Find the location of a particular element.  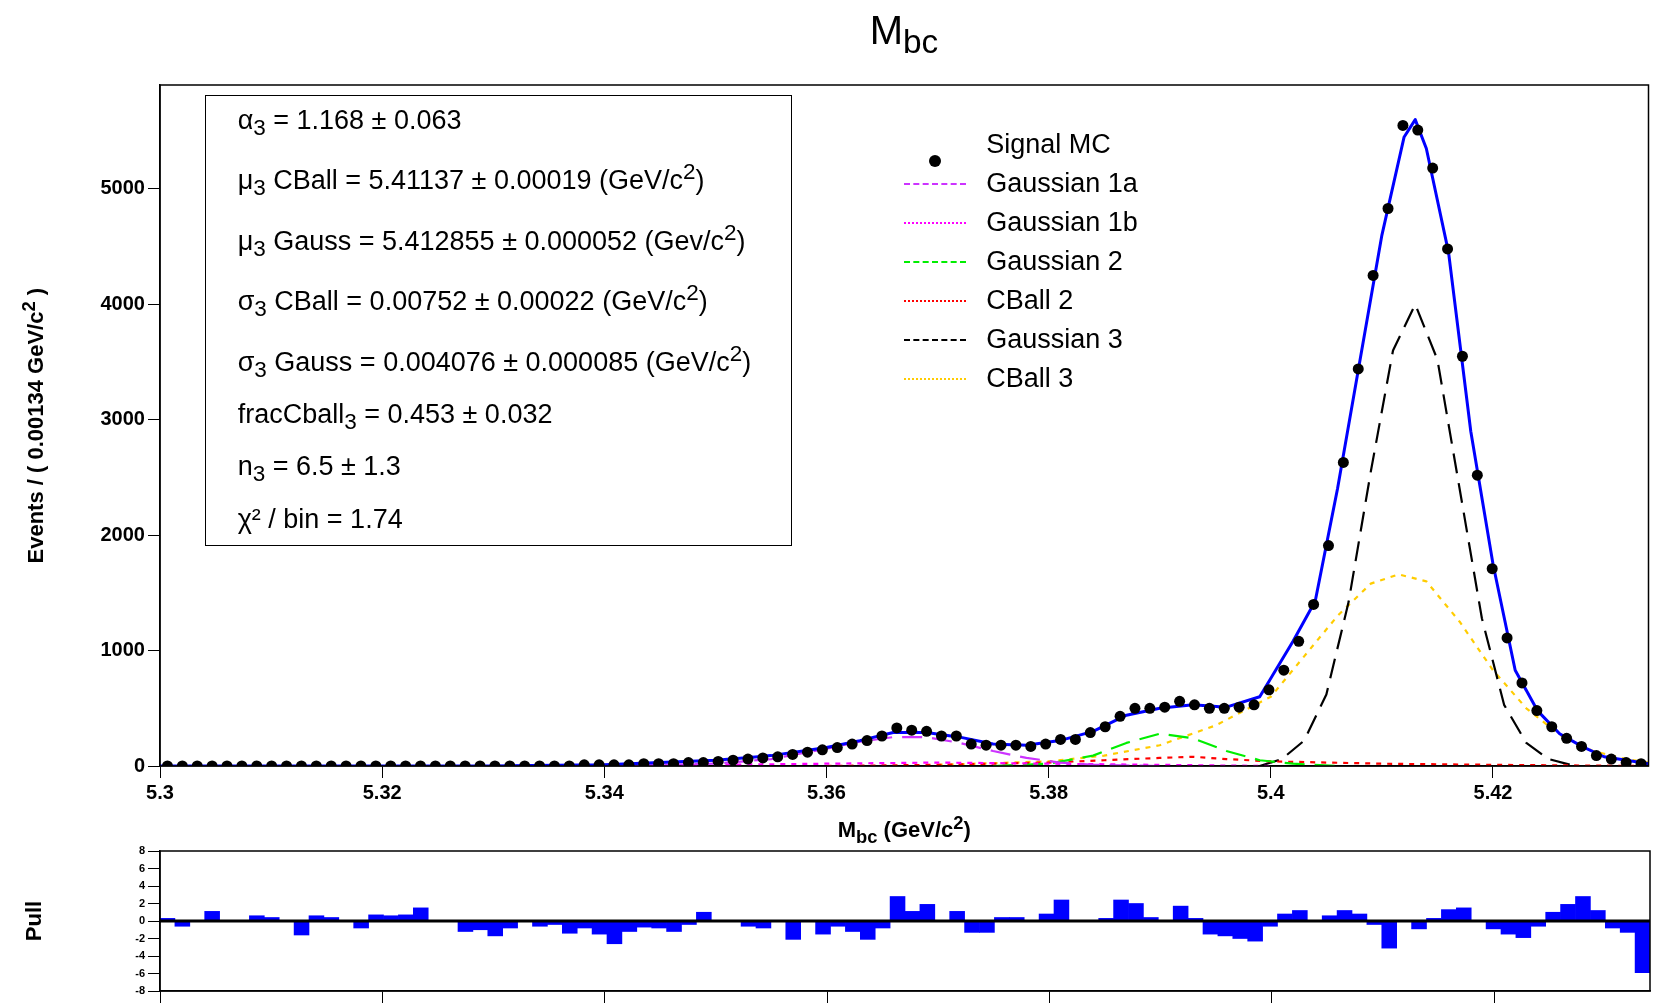

y-tick-label: 2 is located at coordinates (141, 902).